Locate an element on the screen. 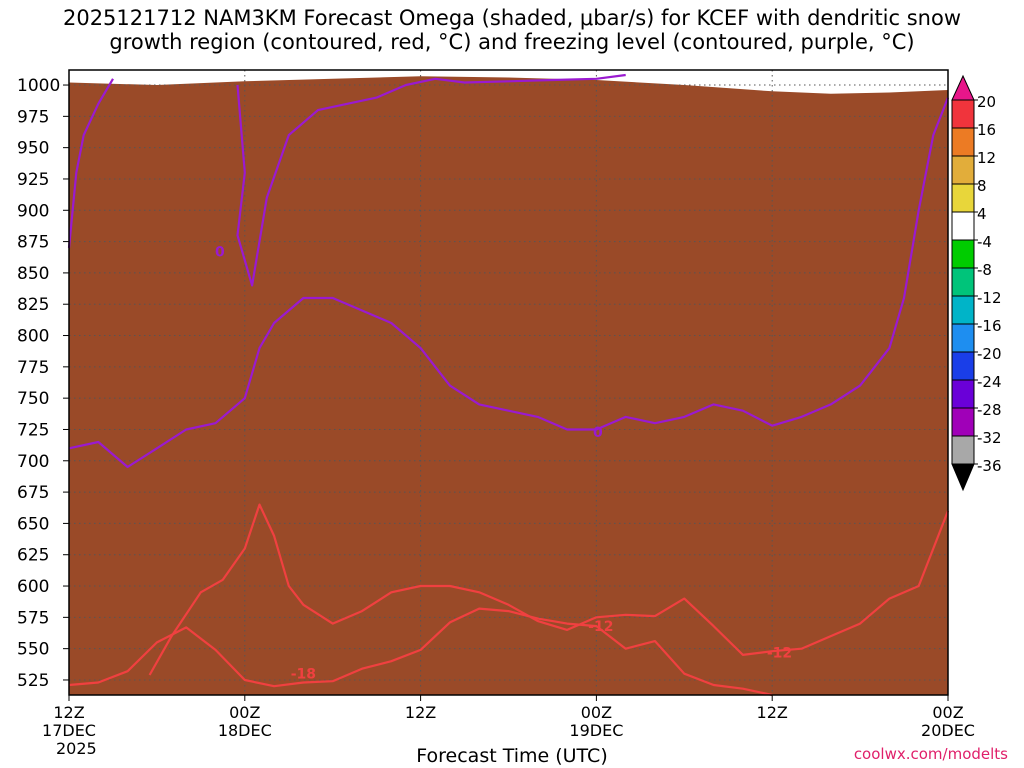  y-tick-label: 650 is located at coordinates (33, 524).